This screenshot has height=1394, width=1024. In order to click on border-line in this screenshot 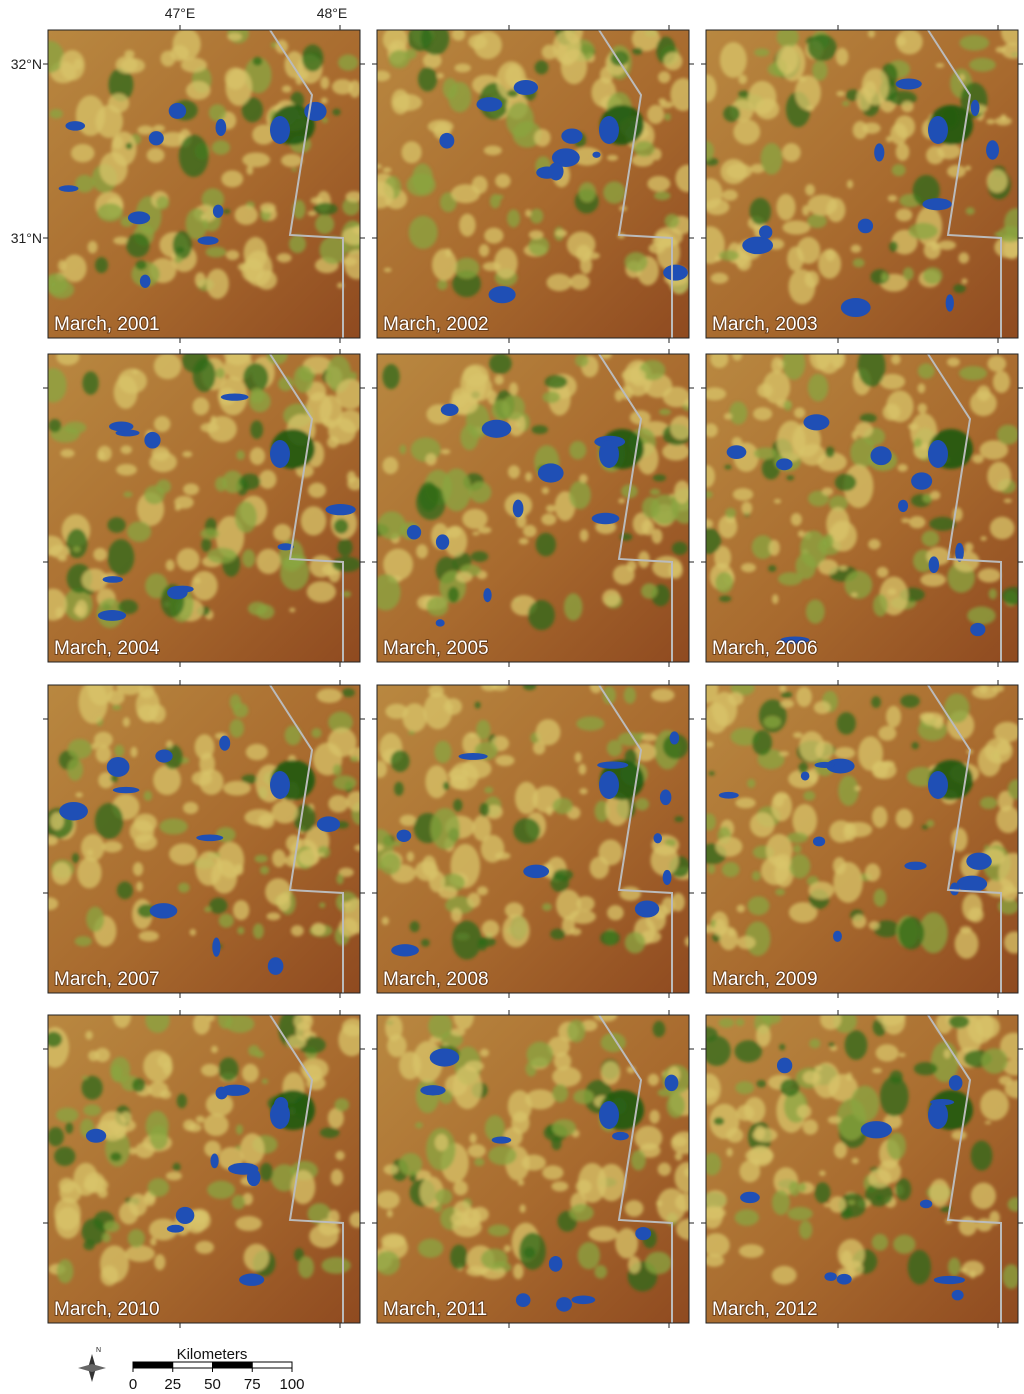, I will do `click(306, 1169)`.